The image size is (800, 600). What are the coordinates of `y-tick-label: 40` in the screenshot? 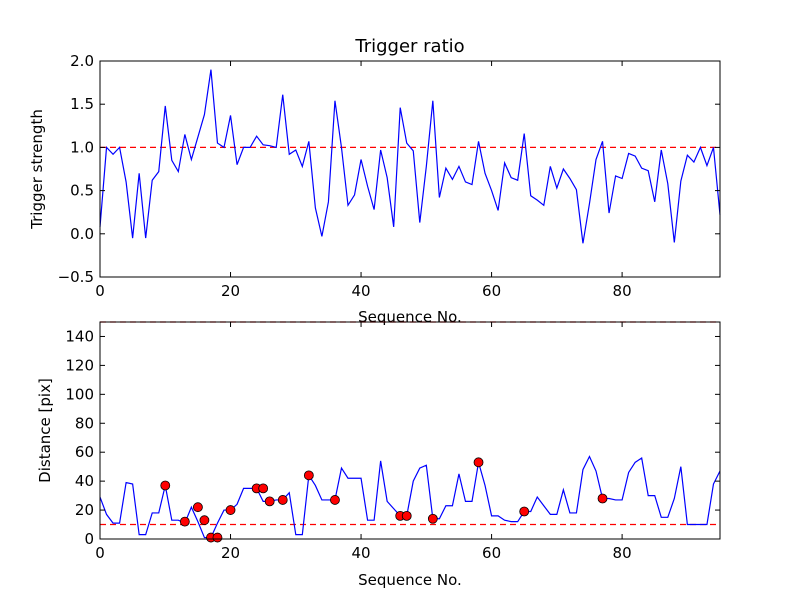 It's located at (84, 481).